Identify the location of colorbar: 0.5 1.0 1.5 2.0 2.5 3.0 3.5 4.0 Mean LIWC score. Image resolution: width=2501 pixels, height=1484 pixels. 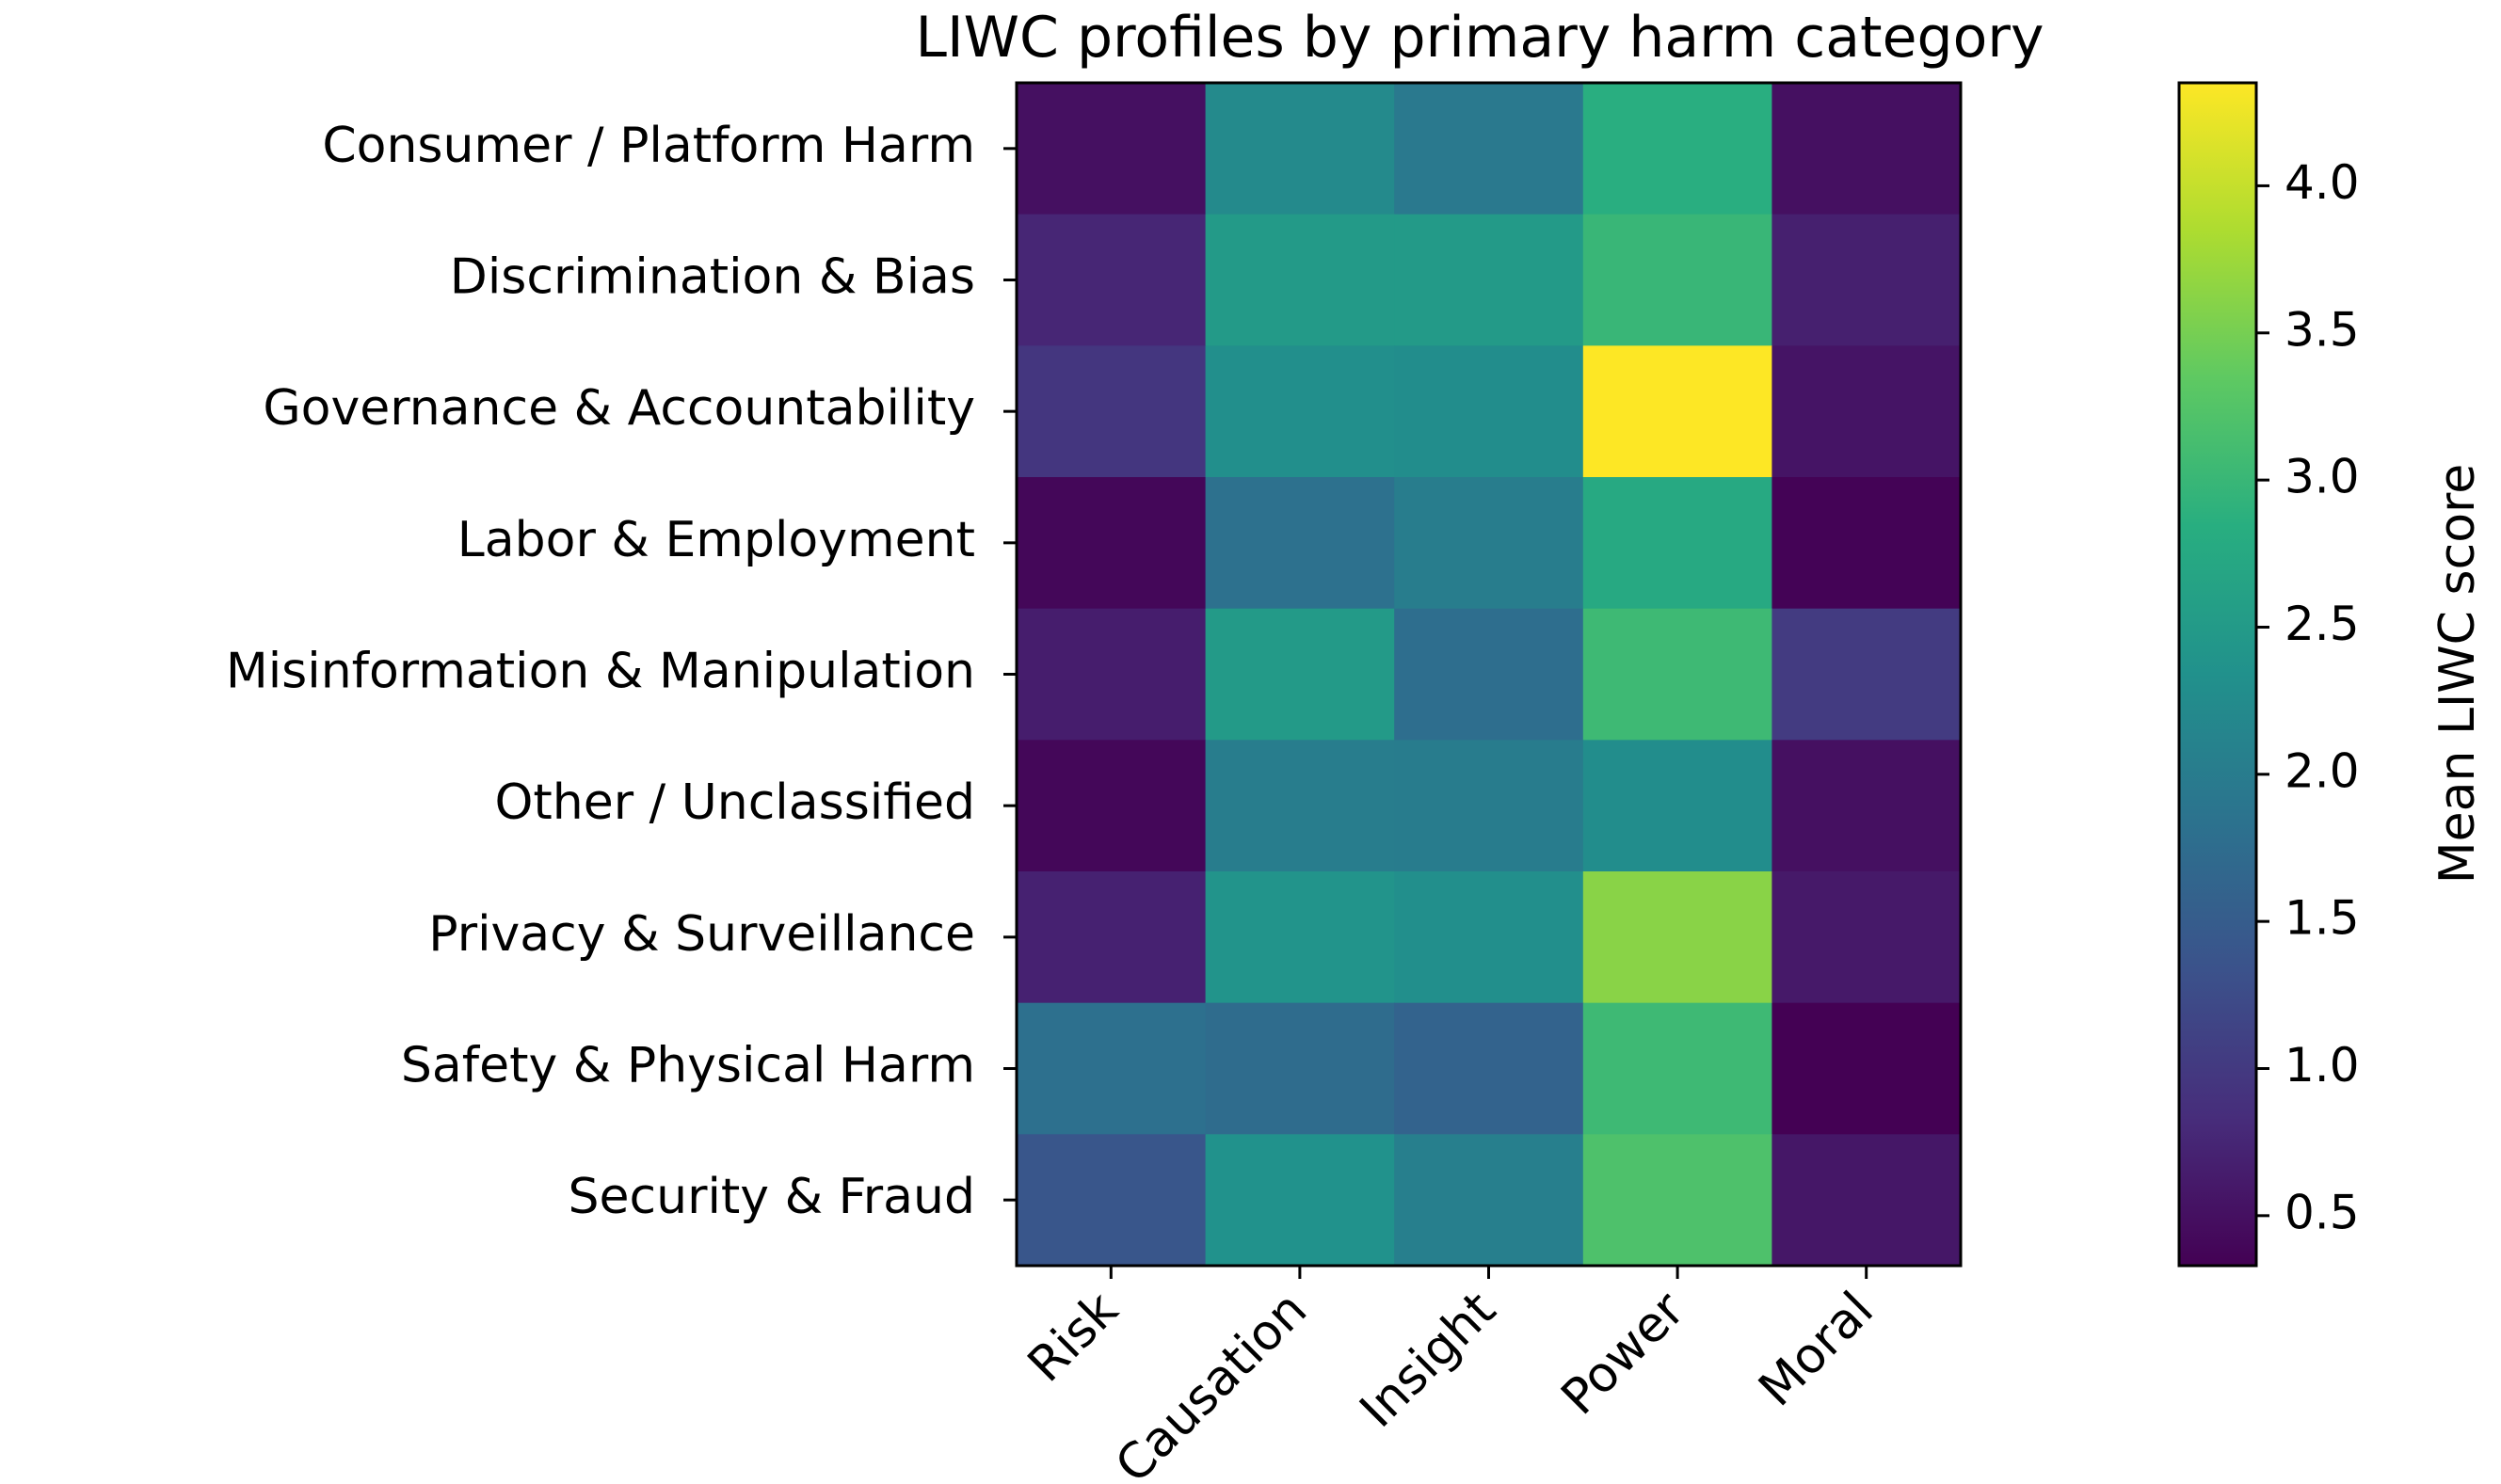
(2331, 674).